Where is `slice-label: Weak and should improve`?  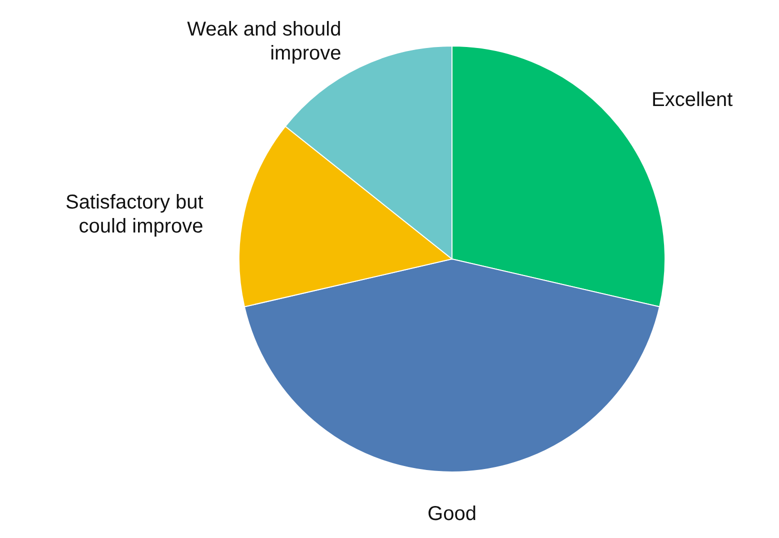 slice-label: Weak and should improve is located at coordinates (264, 41).